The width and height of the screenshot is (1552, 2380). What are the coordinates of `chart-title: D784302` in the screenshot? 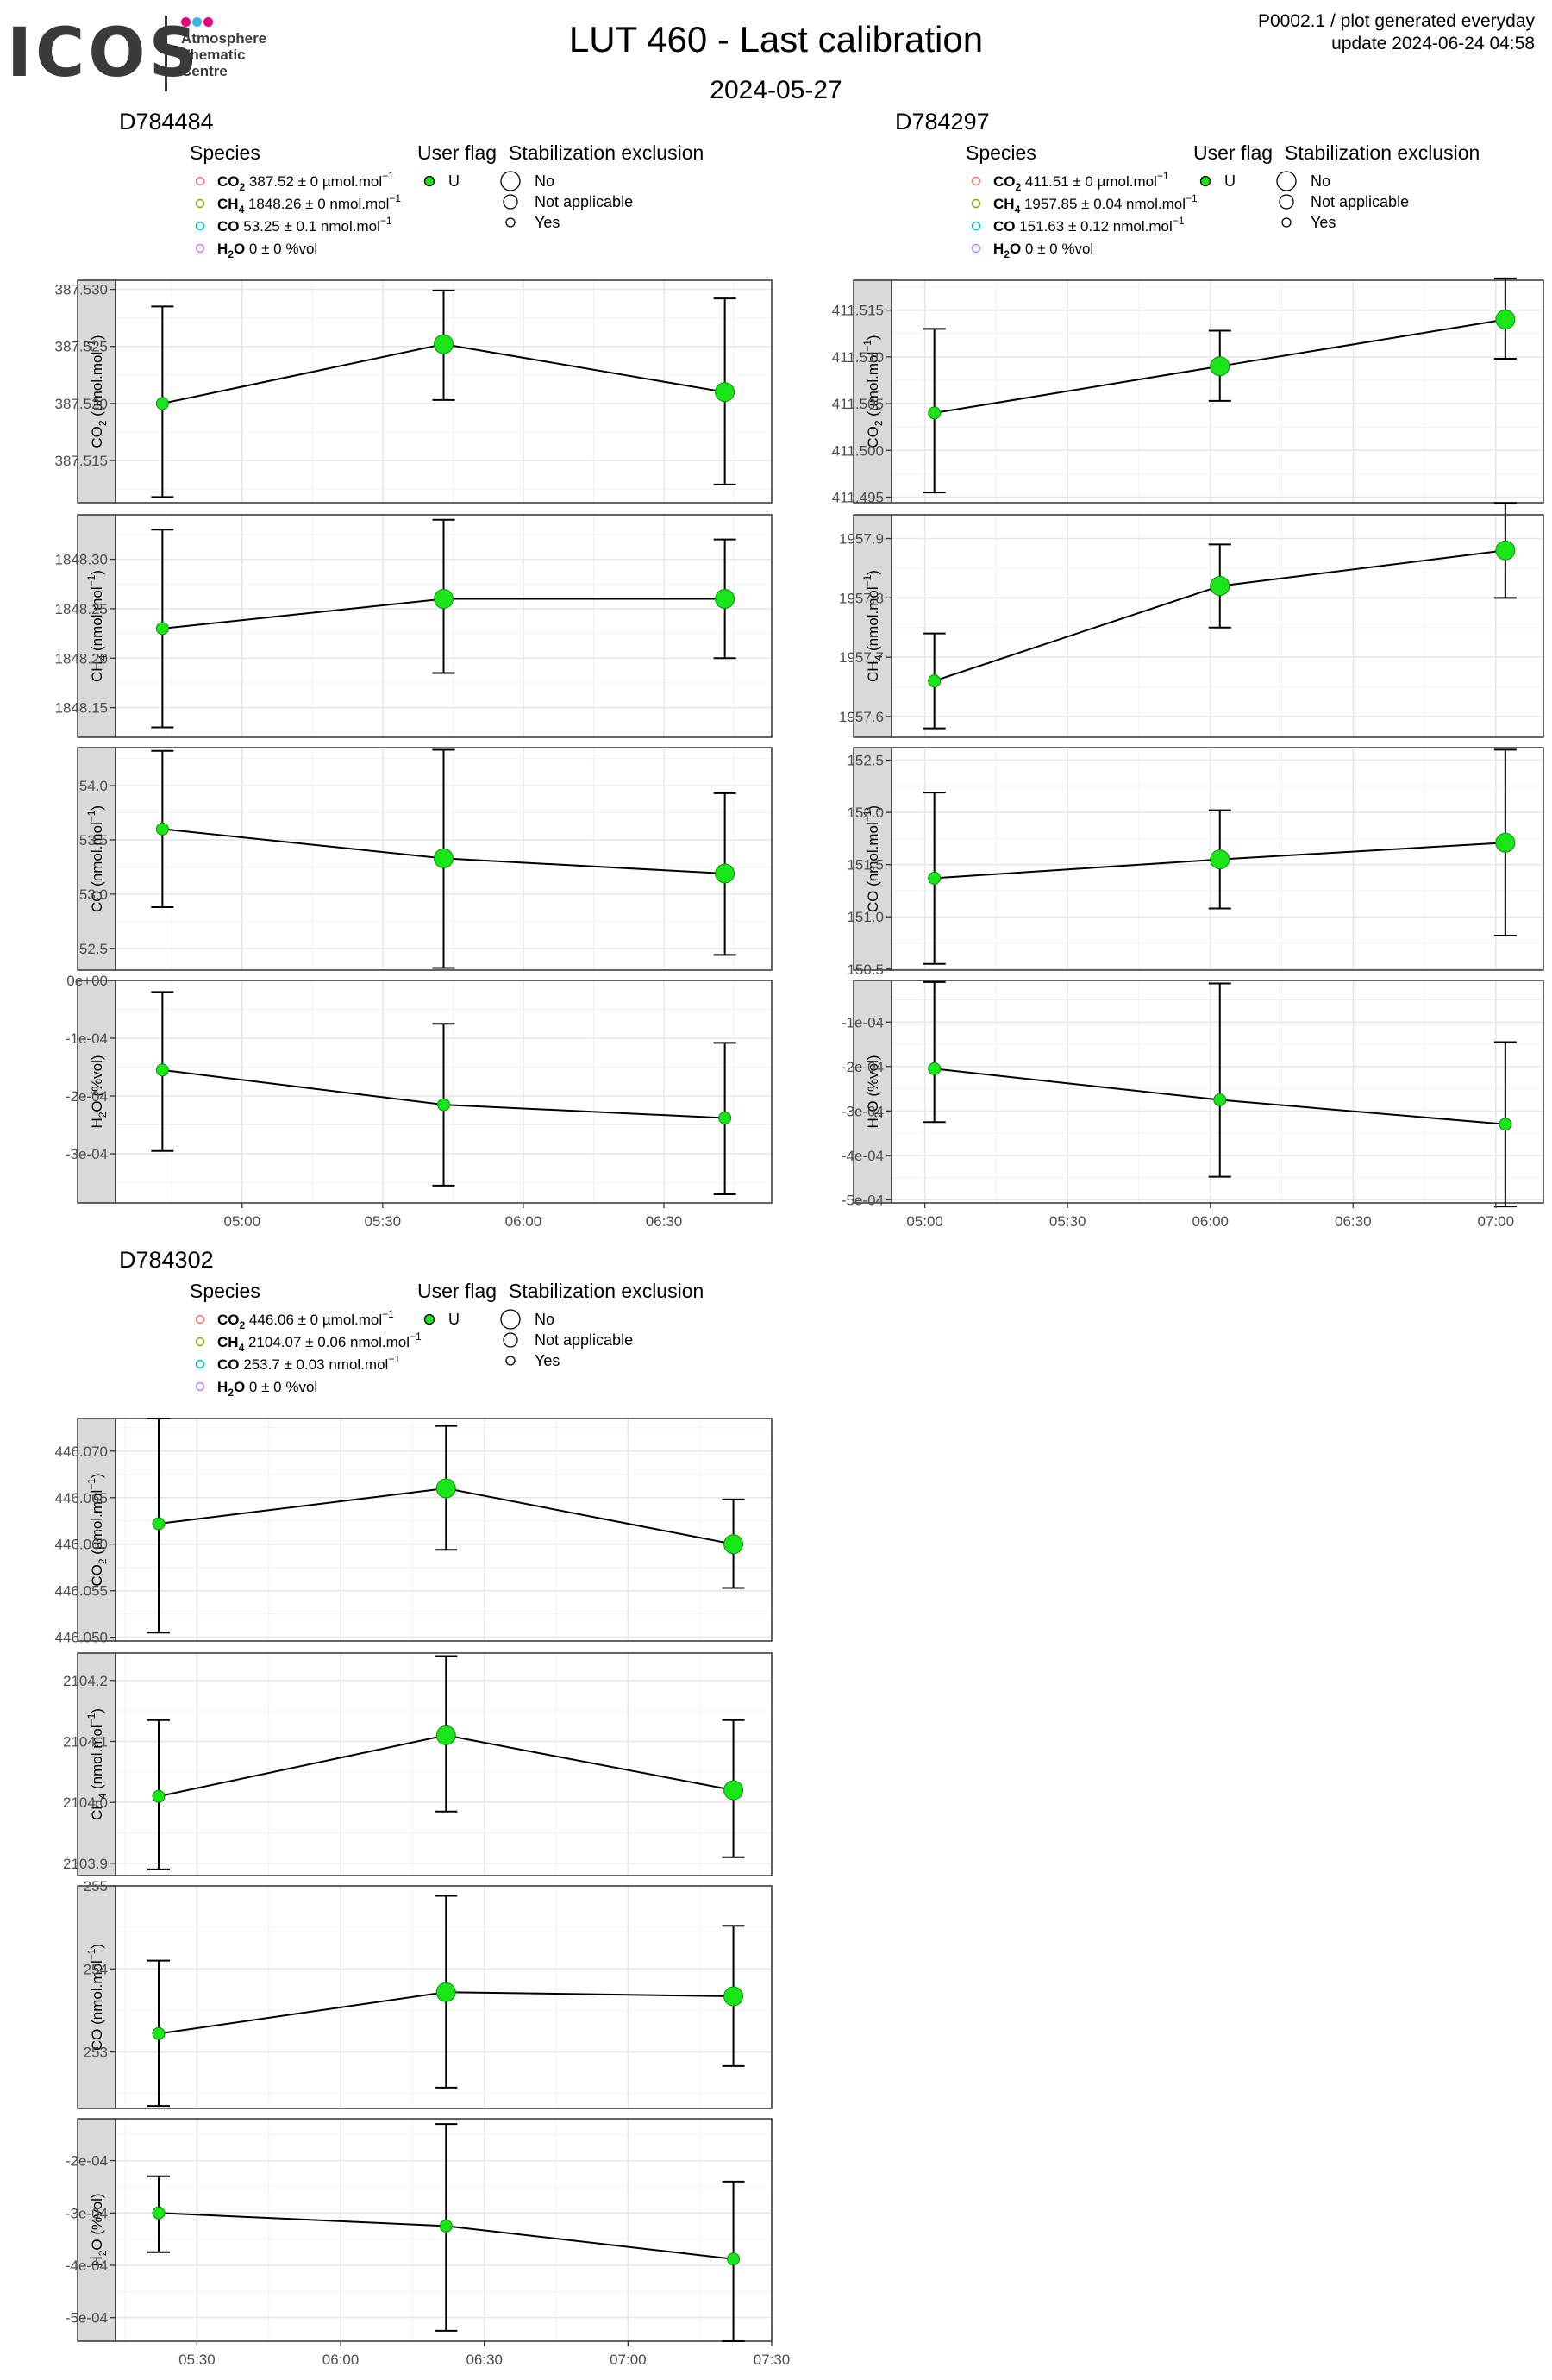 It's located at (166, 1260).